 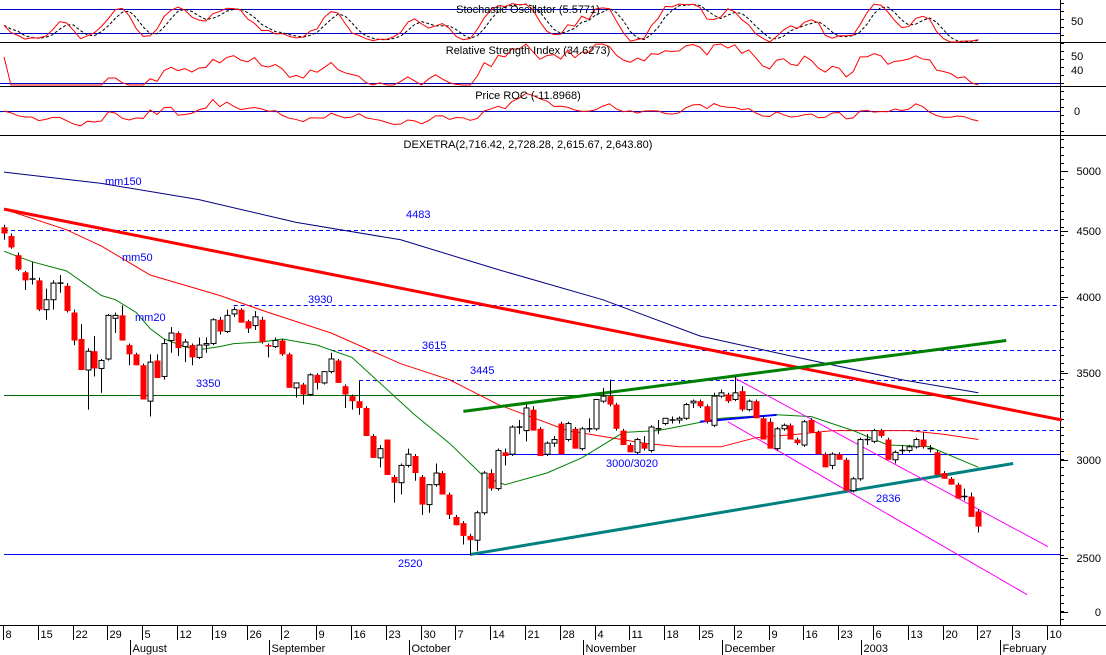 What do you see at coordinates (569, 635) in the screenshot?
I see `week-label: 28` at bounding box center [569, 635].